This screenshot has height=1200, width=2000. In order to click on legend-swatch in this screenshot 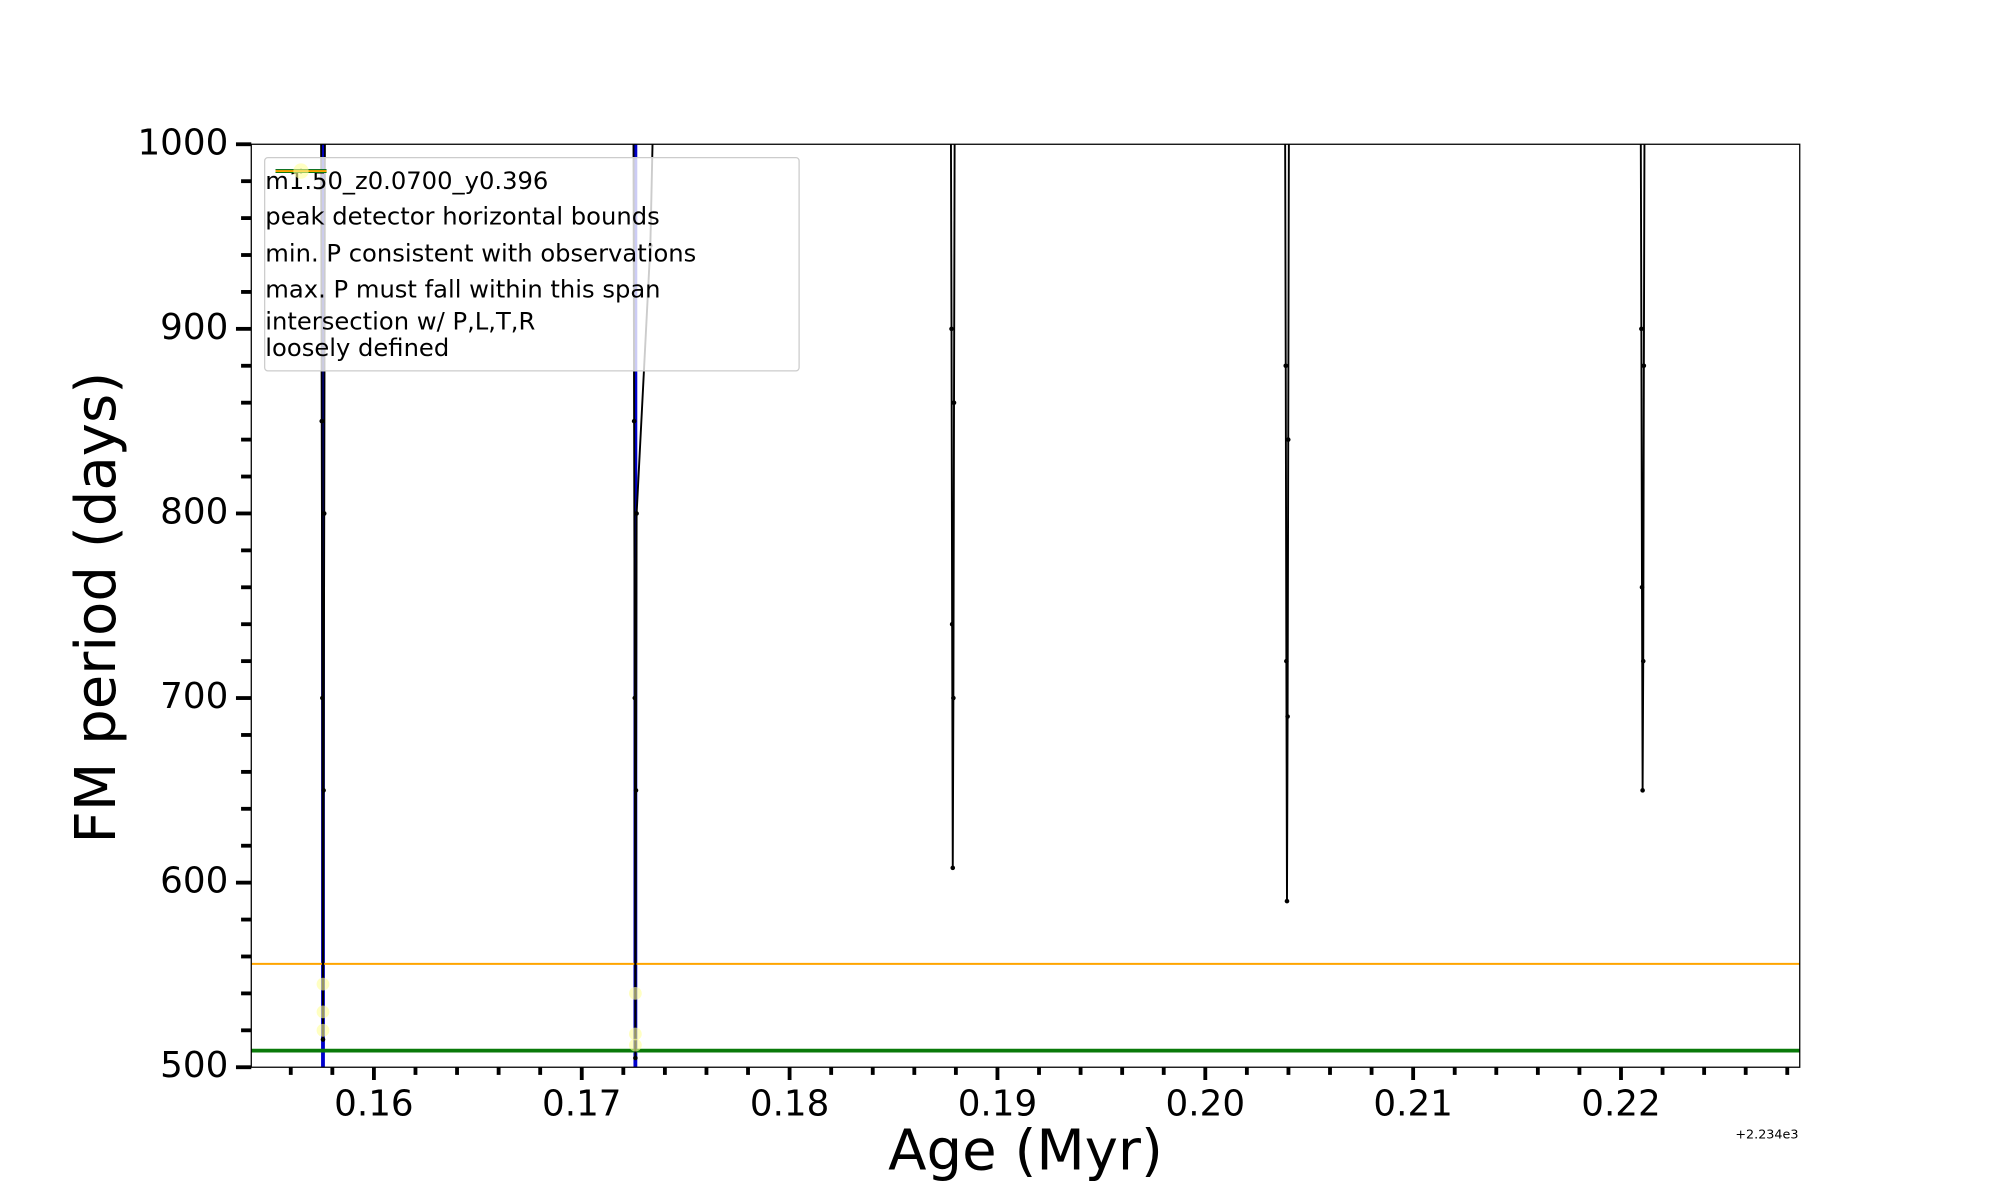, I will do `click(301, 171)`.